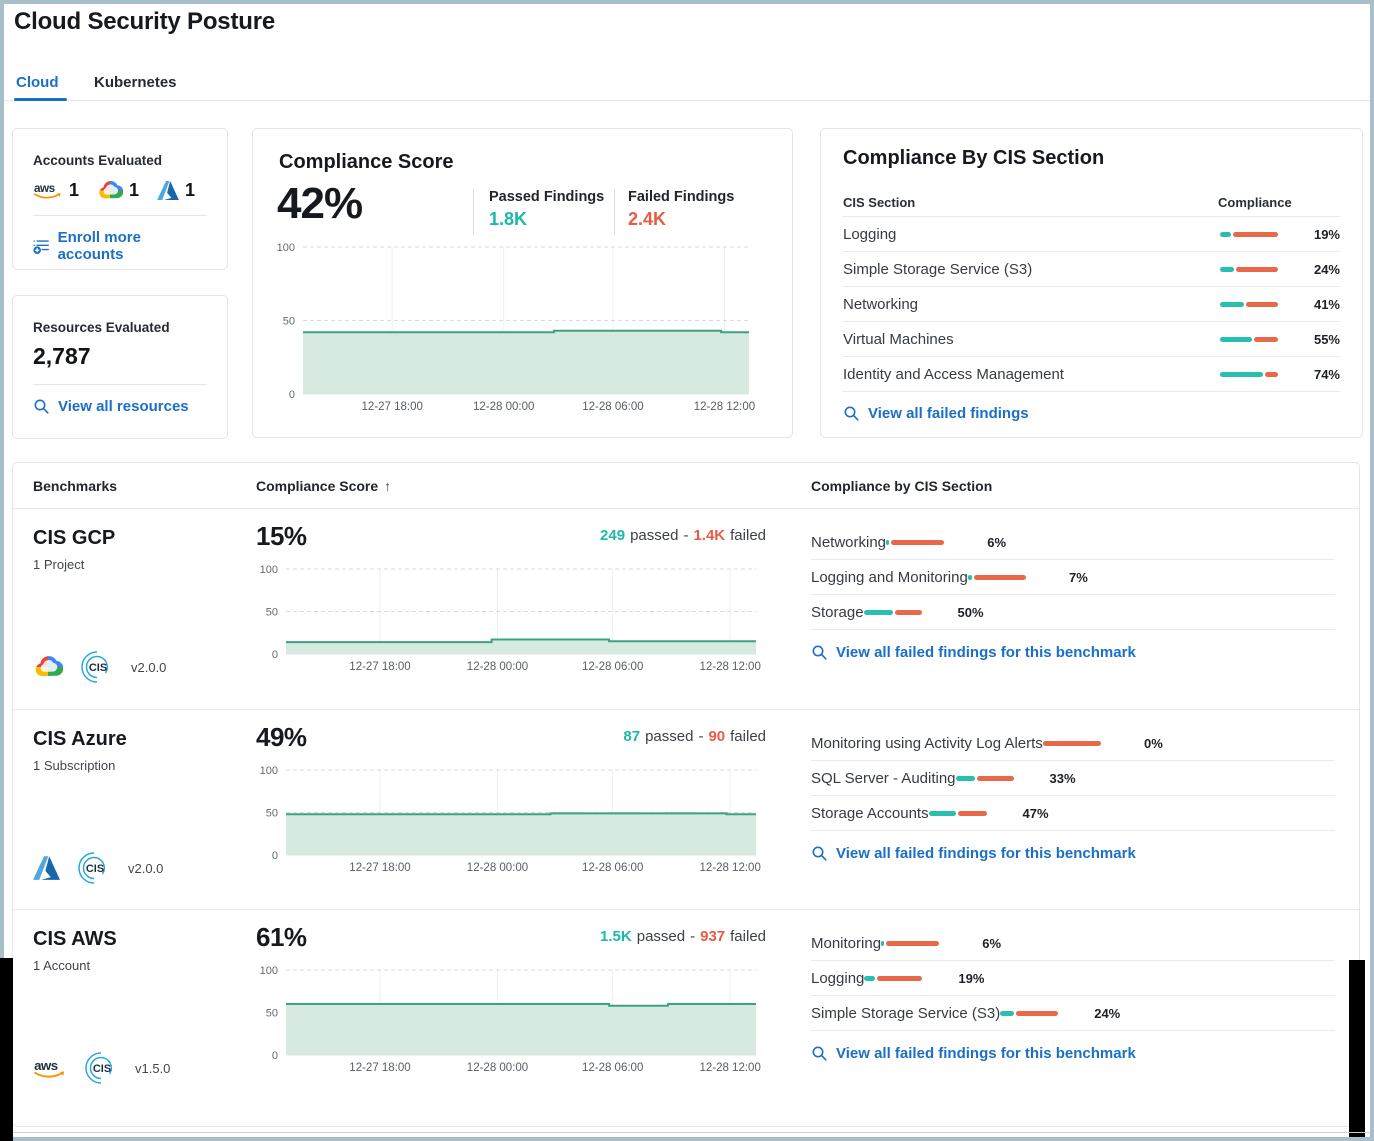 The image size is (1374, 1141). Describe the element at coordinates (120, 246) in the screenshot. I see `enroll-more-accounts-link: Enroll more accounts` at that location.